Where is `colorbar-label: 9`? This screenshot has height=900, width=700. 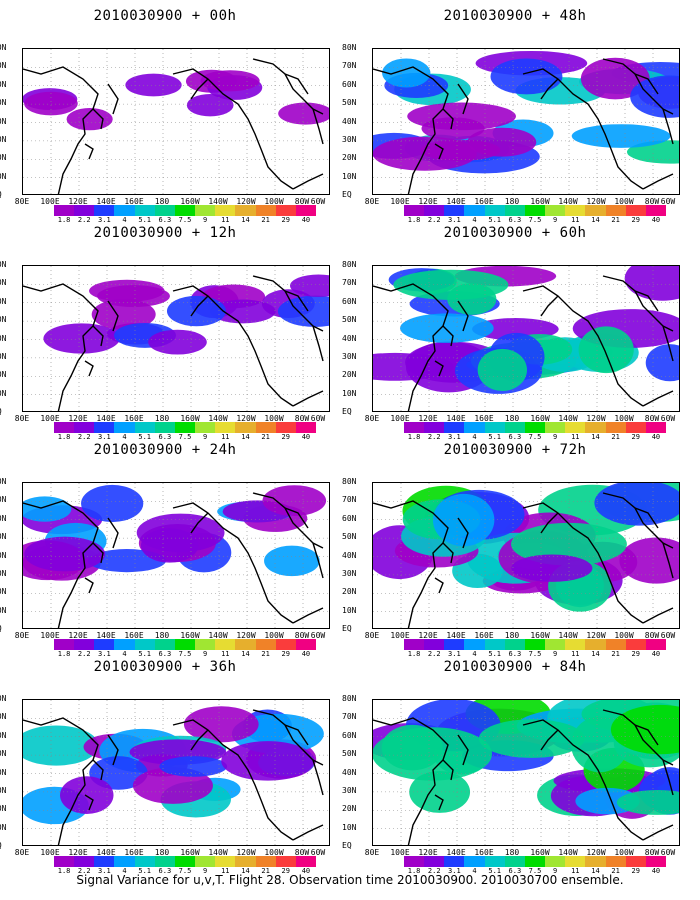 colorbar-label: 9 is located at coordinates (205, 654).